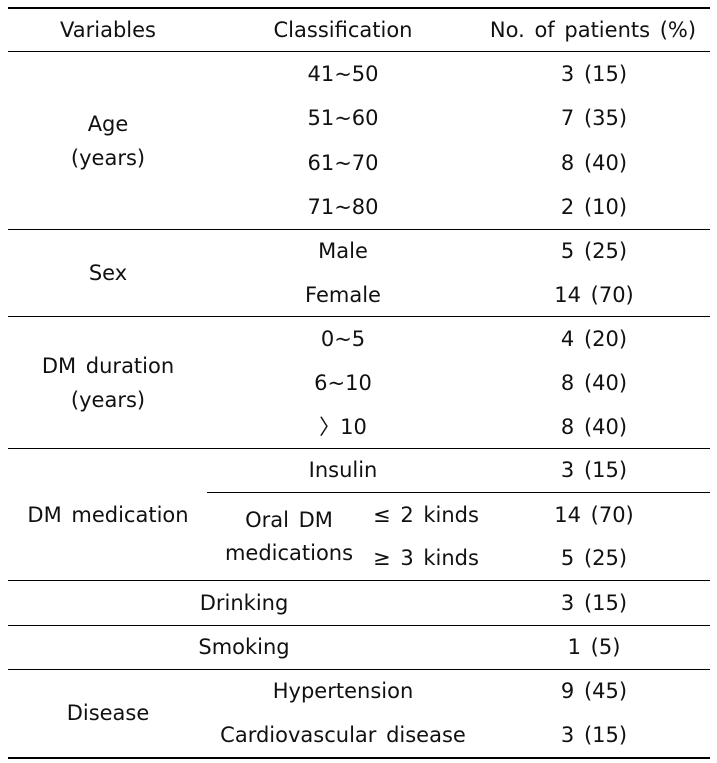  I want to click on oral-dm-label-line2: medications, so click(289, 553).